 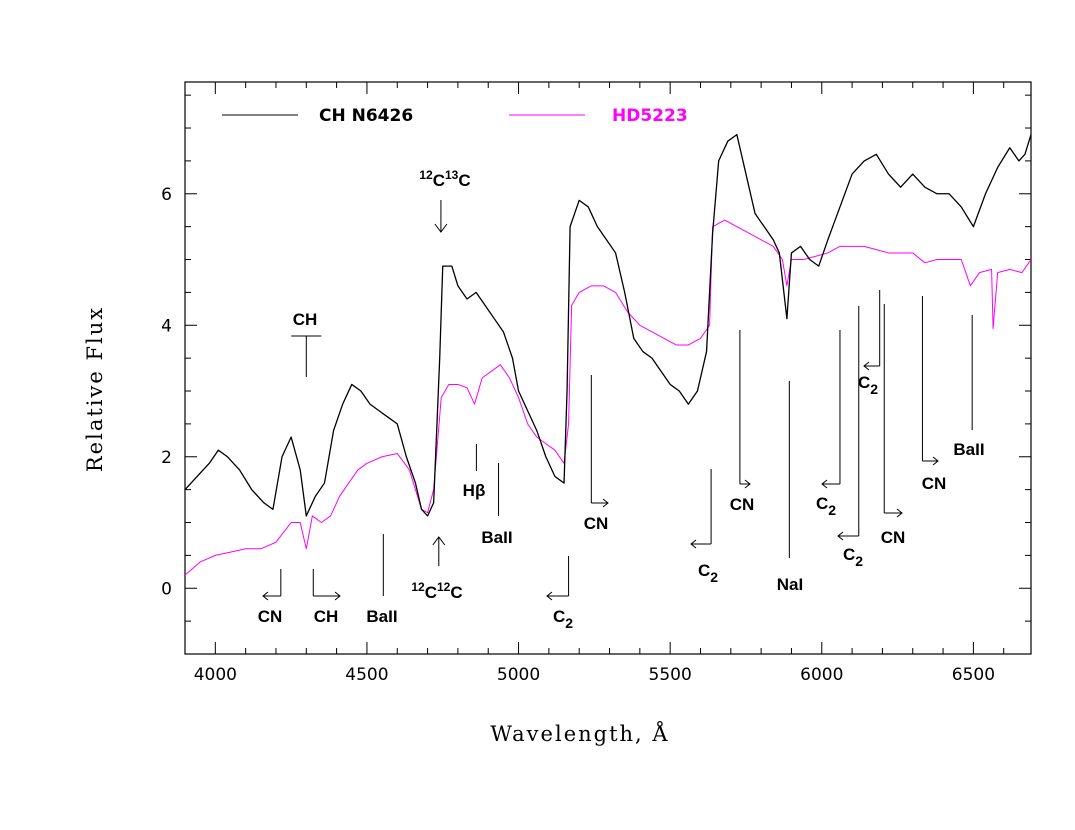 I want to click on ann-label-cn-5730: CN, so click(x=742, y=504).